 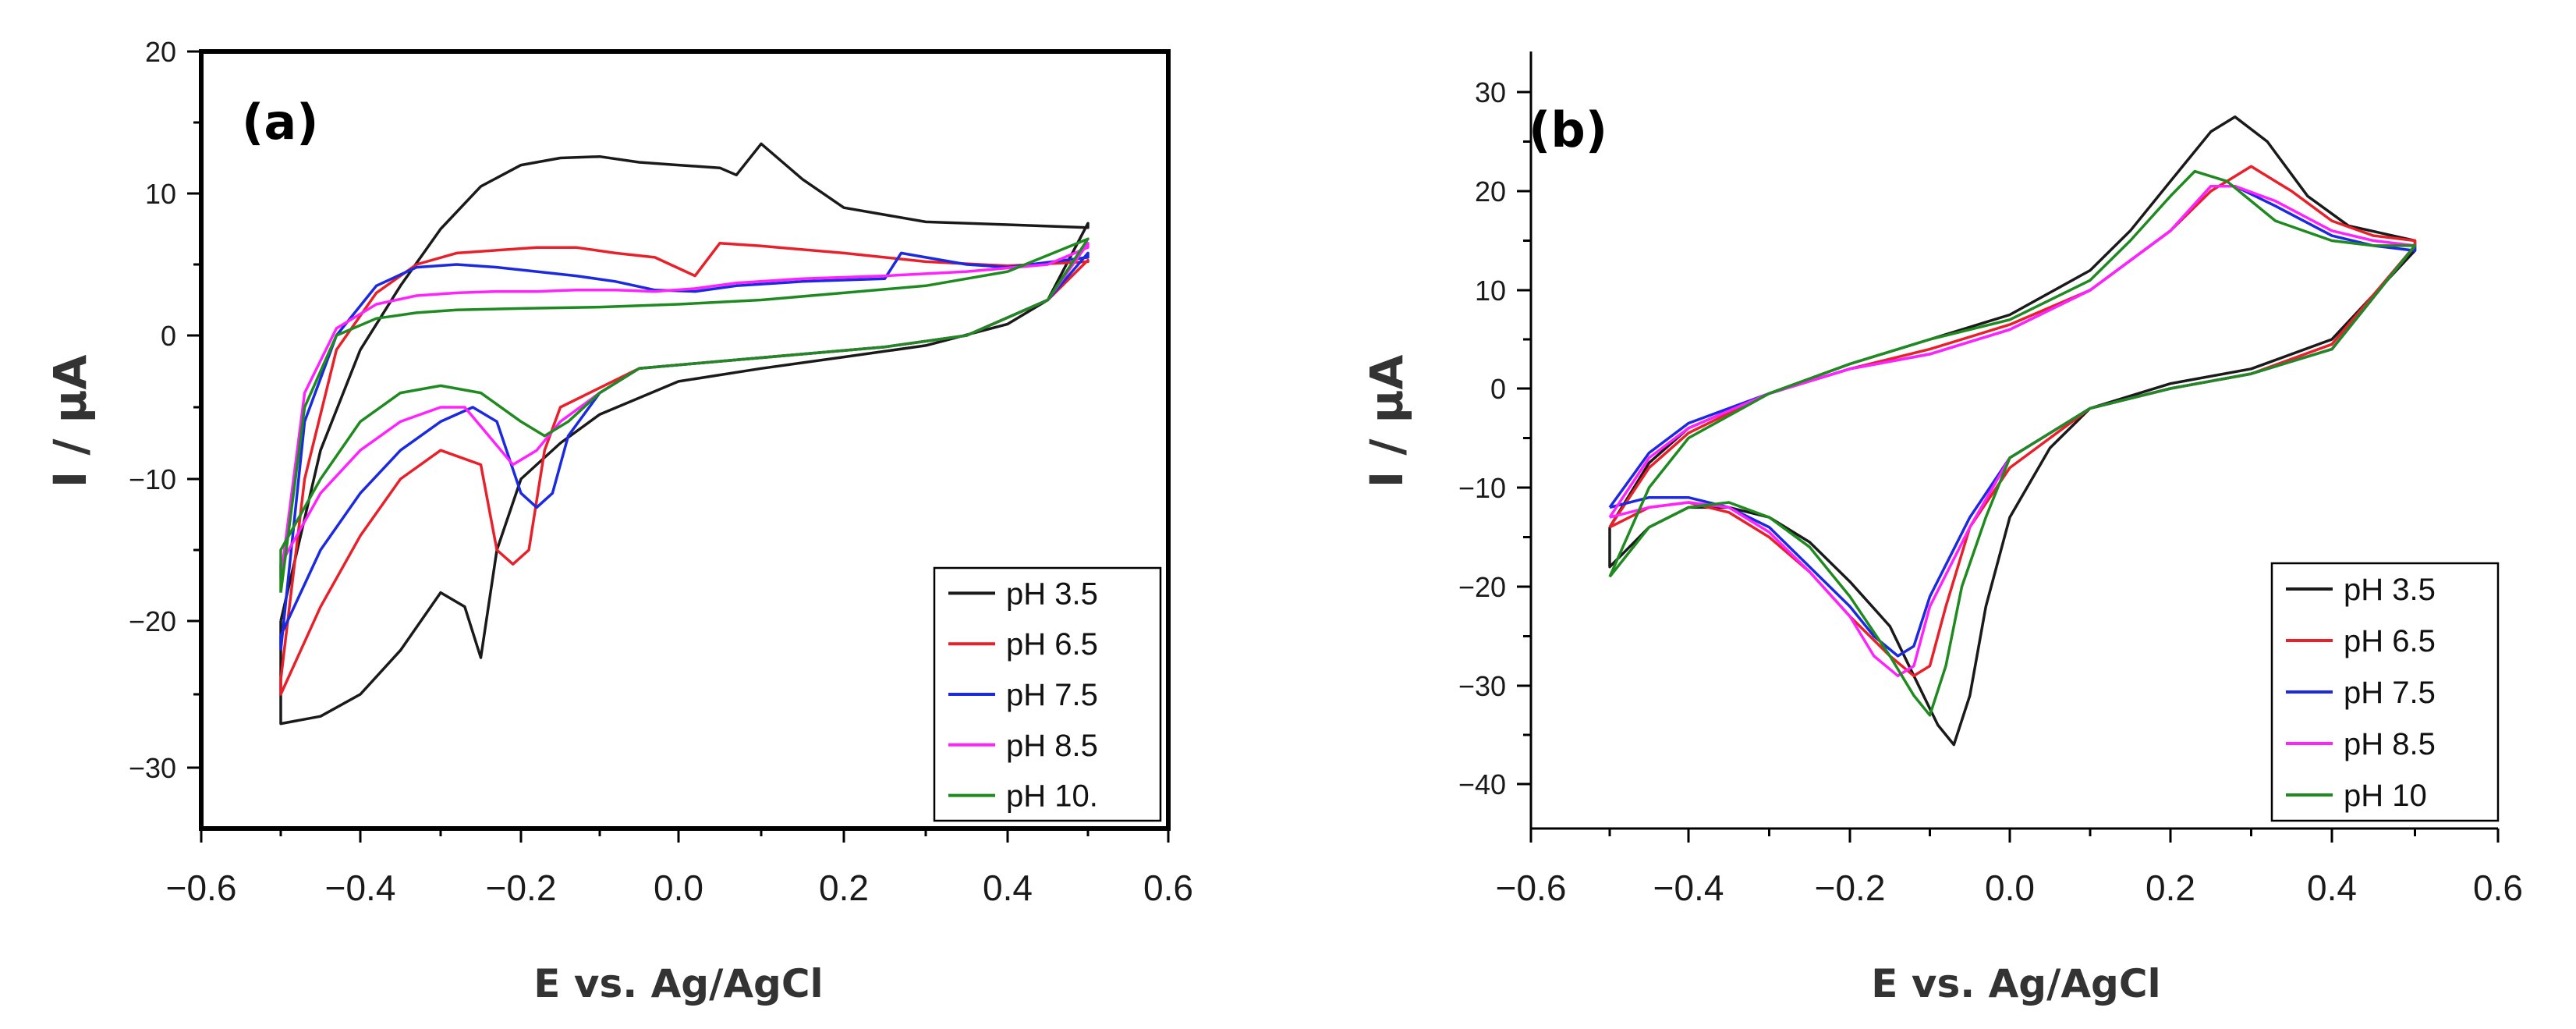 I want to click on x-tick-label-a: 0.4, so click(x=1008, y=888).